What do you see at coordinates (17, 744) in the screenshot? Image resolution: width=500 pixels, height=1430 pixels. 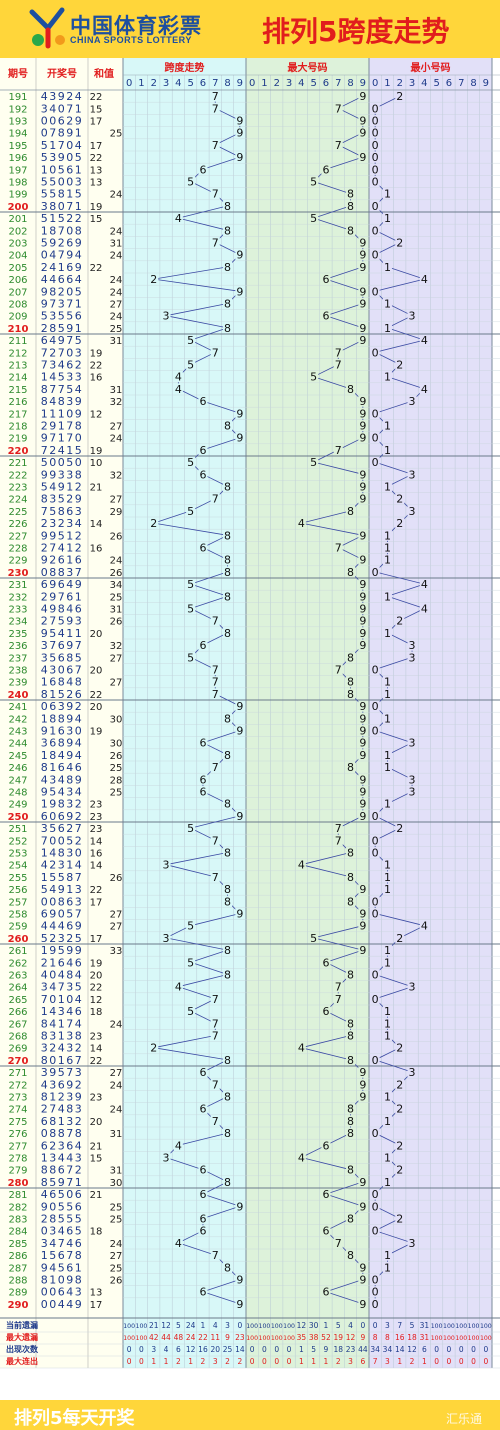 I see `period-cell: 244` at bounding box center [17, 744].